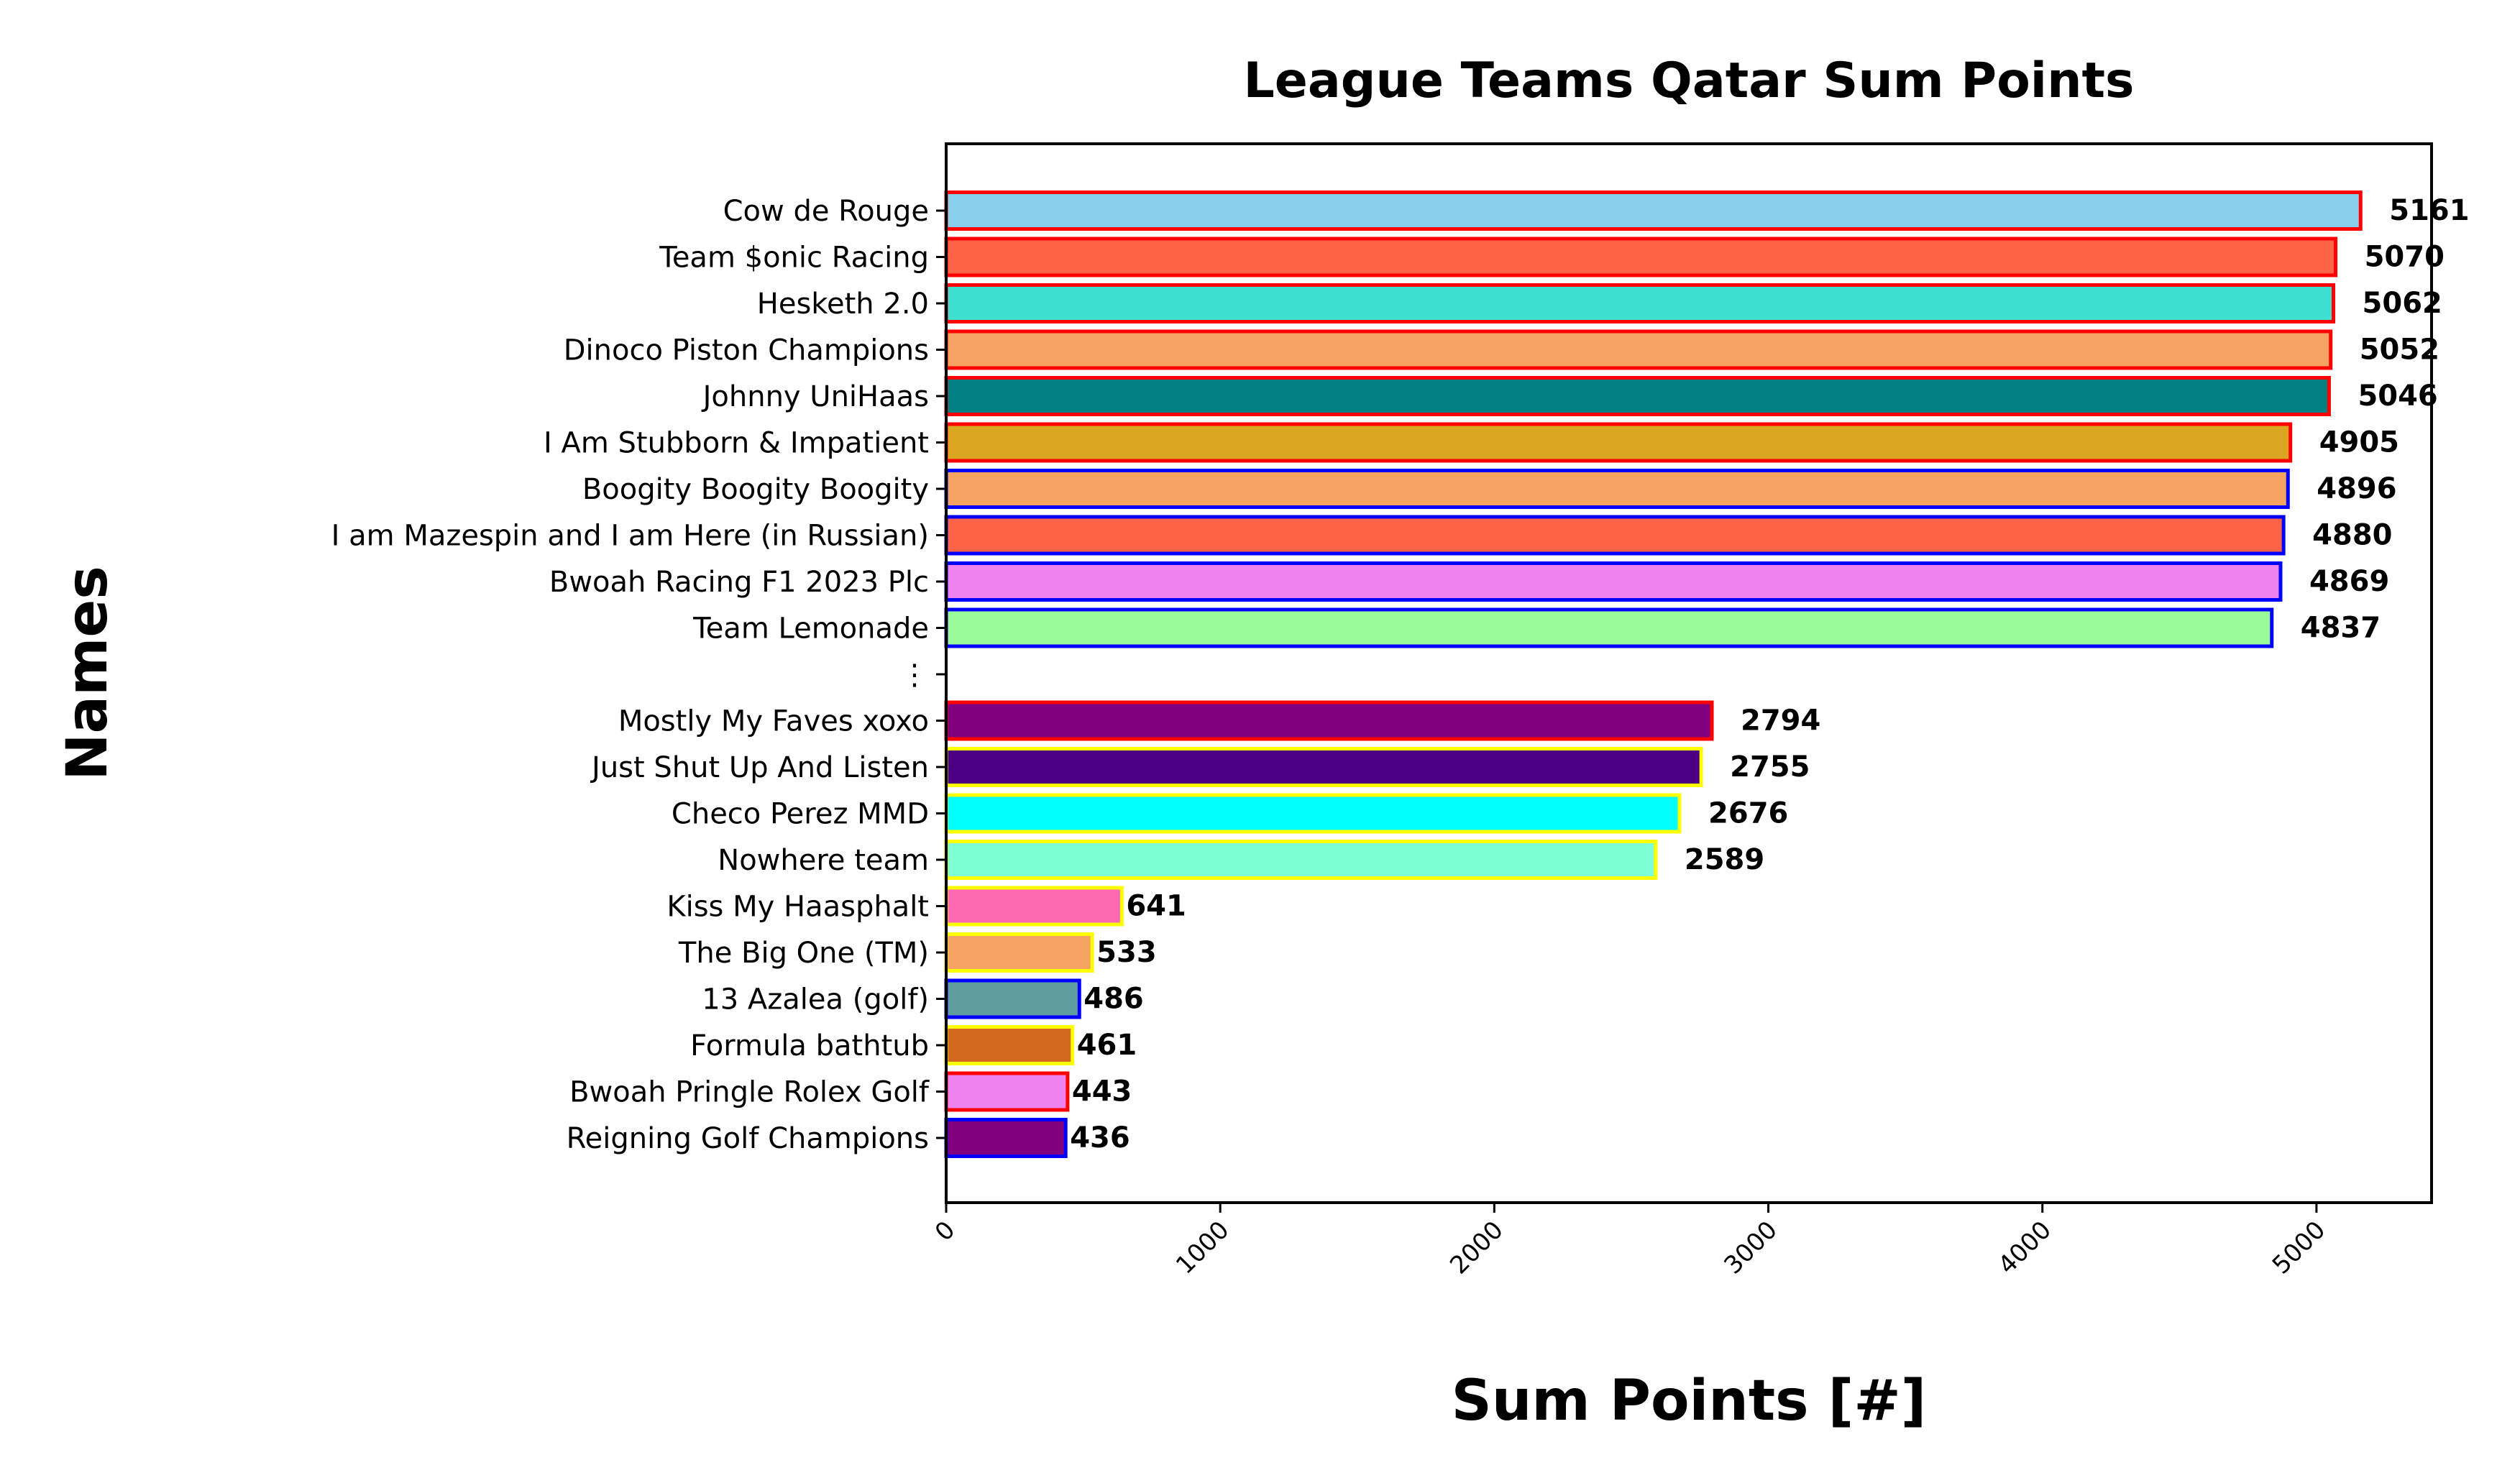 The image size is (2520, 1483). Describe the element at coordinates (2299, 1248) in the screenshot. I see `x-tick-label: 5000` at that location.